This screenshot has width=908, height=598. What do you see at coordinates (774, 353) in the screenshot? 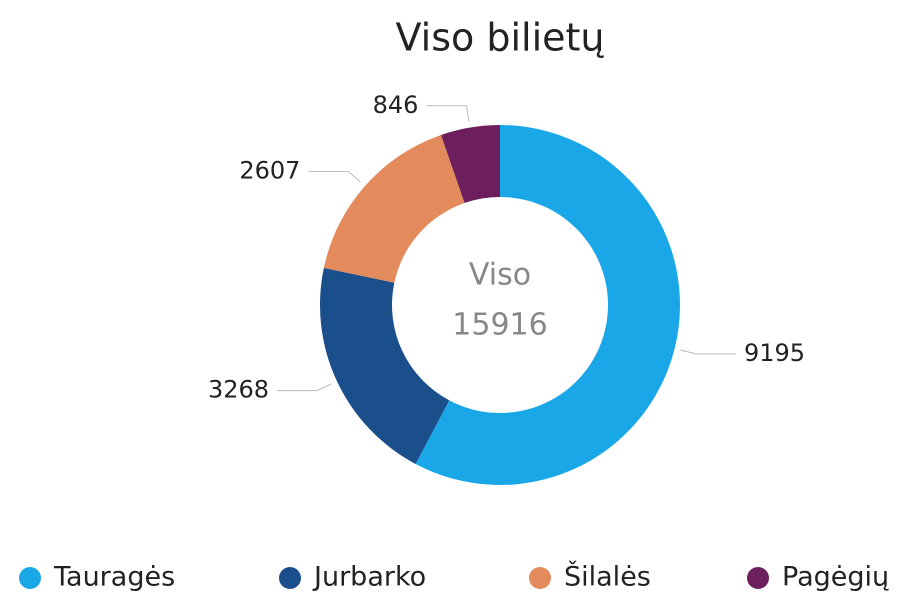
I see `data-label: 9195` at bounding box center [774, 353].